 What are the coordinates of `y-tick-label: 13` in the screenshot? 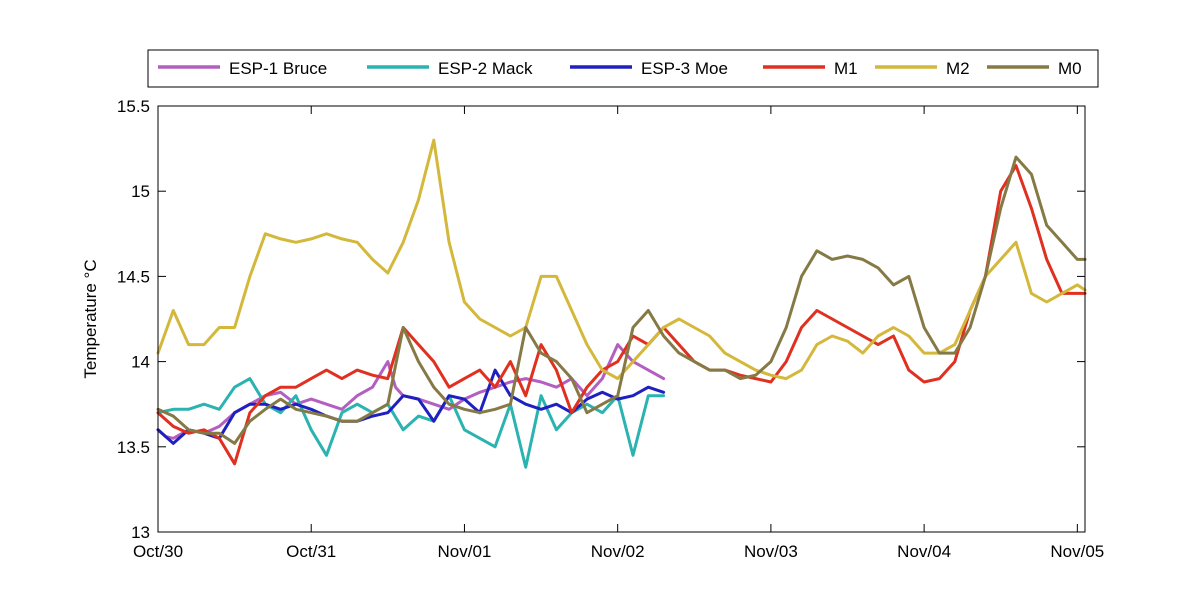 It's located at (140, 532).